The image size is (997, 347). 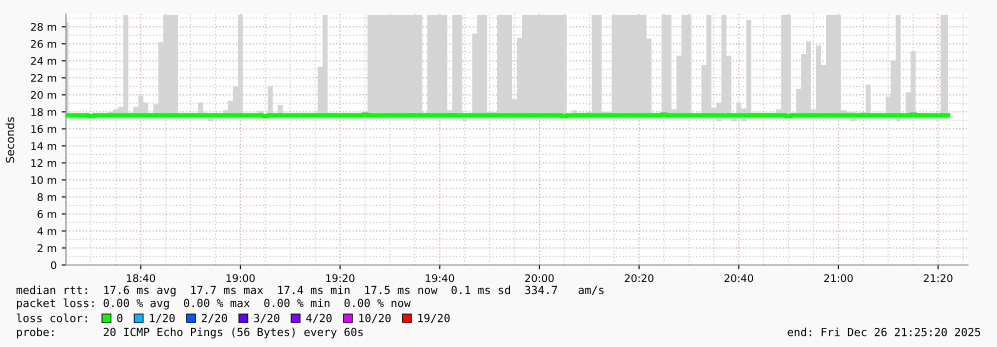 I want to click on legend-label: 0, so click(x=119, y=318).